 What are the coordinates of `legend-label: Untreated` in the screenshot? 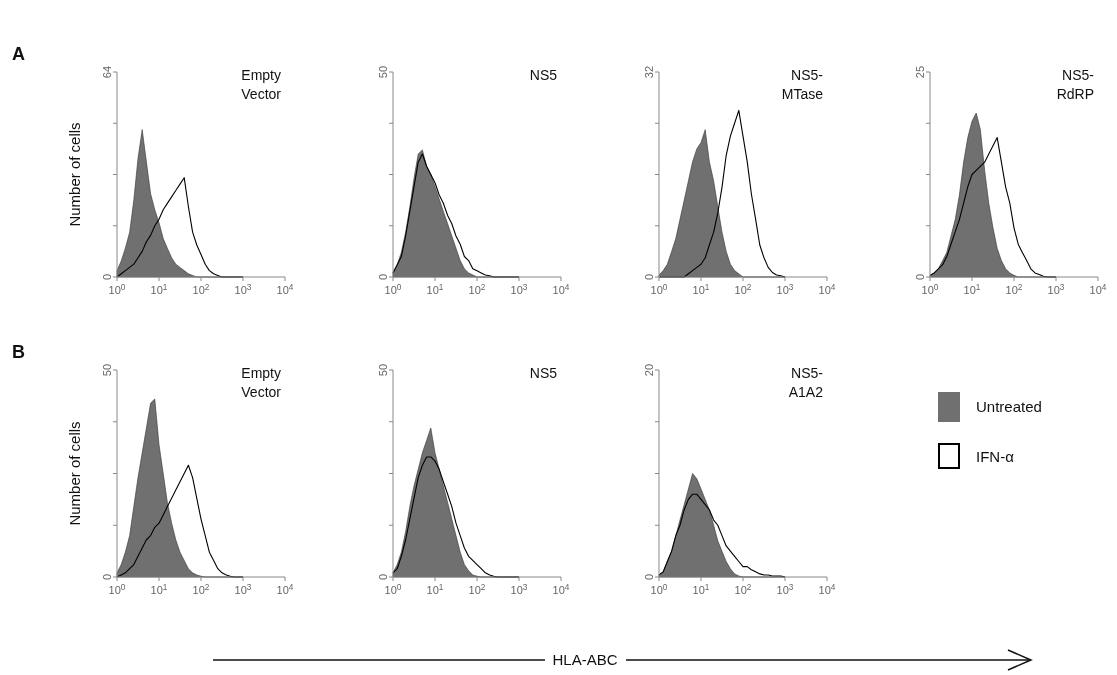 It's located at (1009, 406).